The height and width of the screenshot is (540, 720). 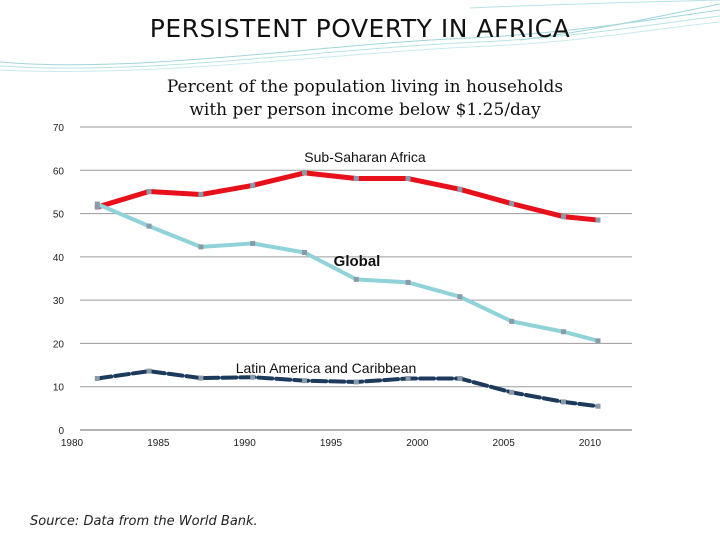 I want to click on y-tick-label: 70, so click(x=59, y=128).